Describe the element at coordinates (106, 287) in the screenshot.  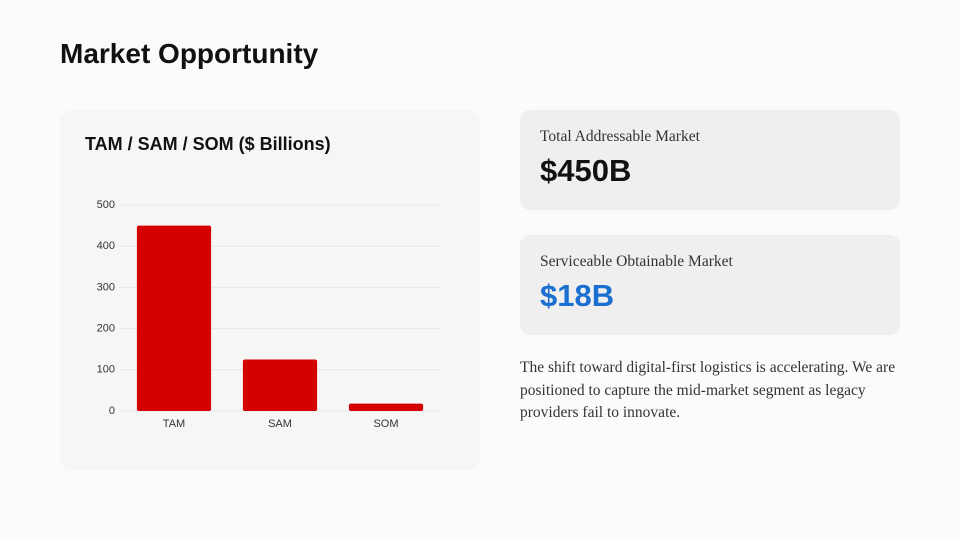
I see `y-tick-label: 300` at that location.